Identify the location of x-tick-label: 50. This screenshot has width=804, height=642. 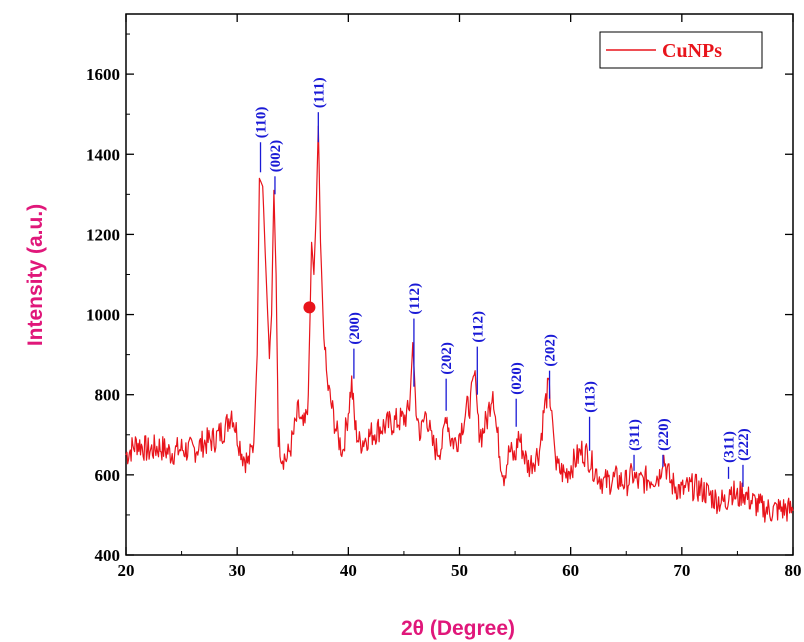
(459, 570).